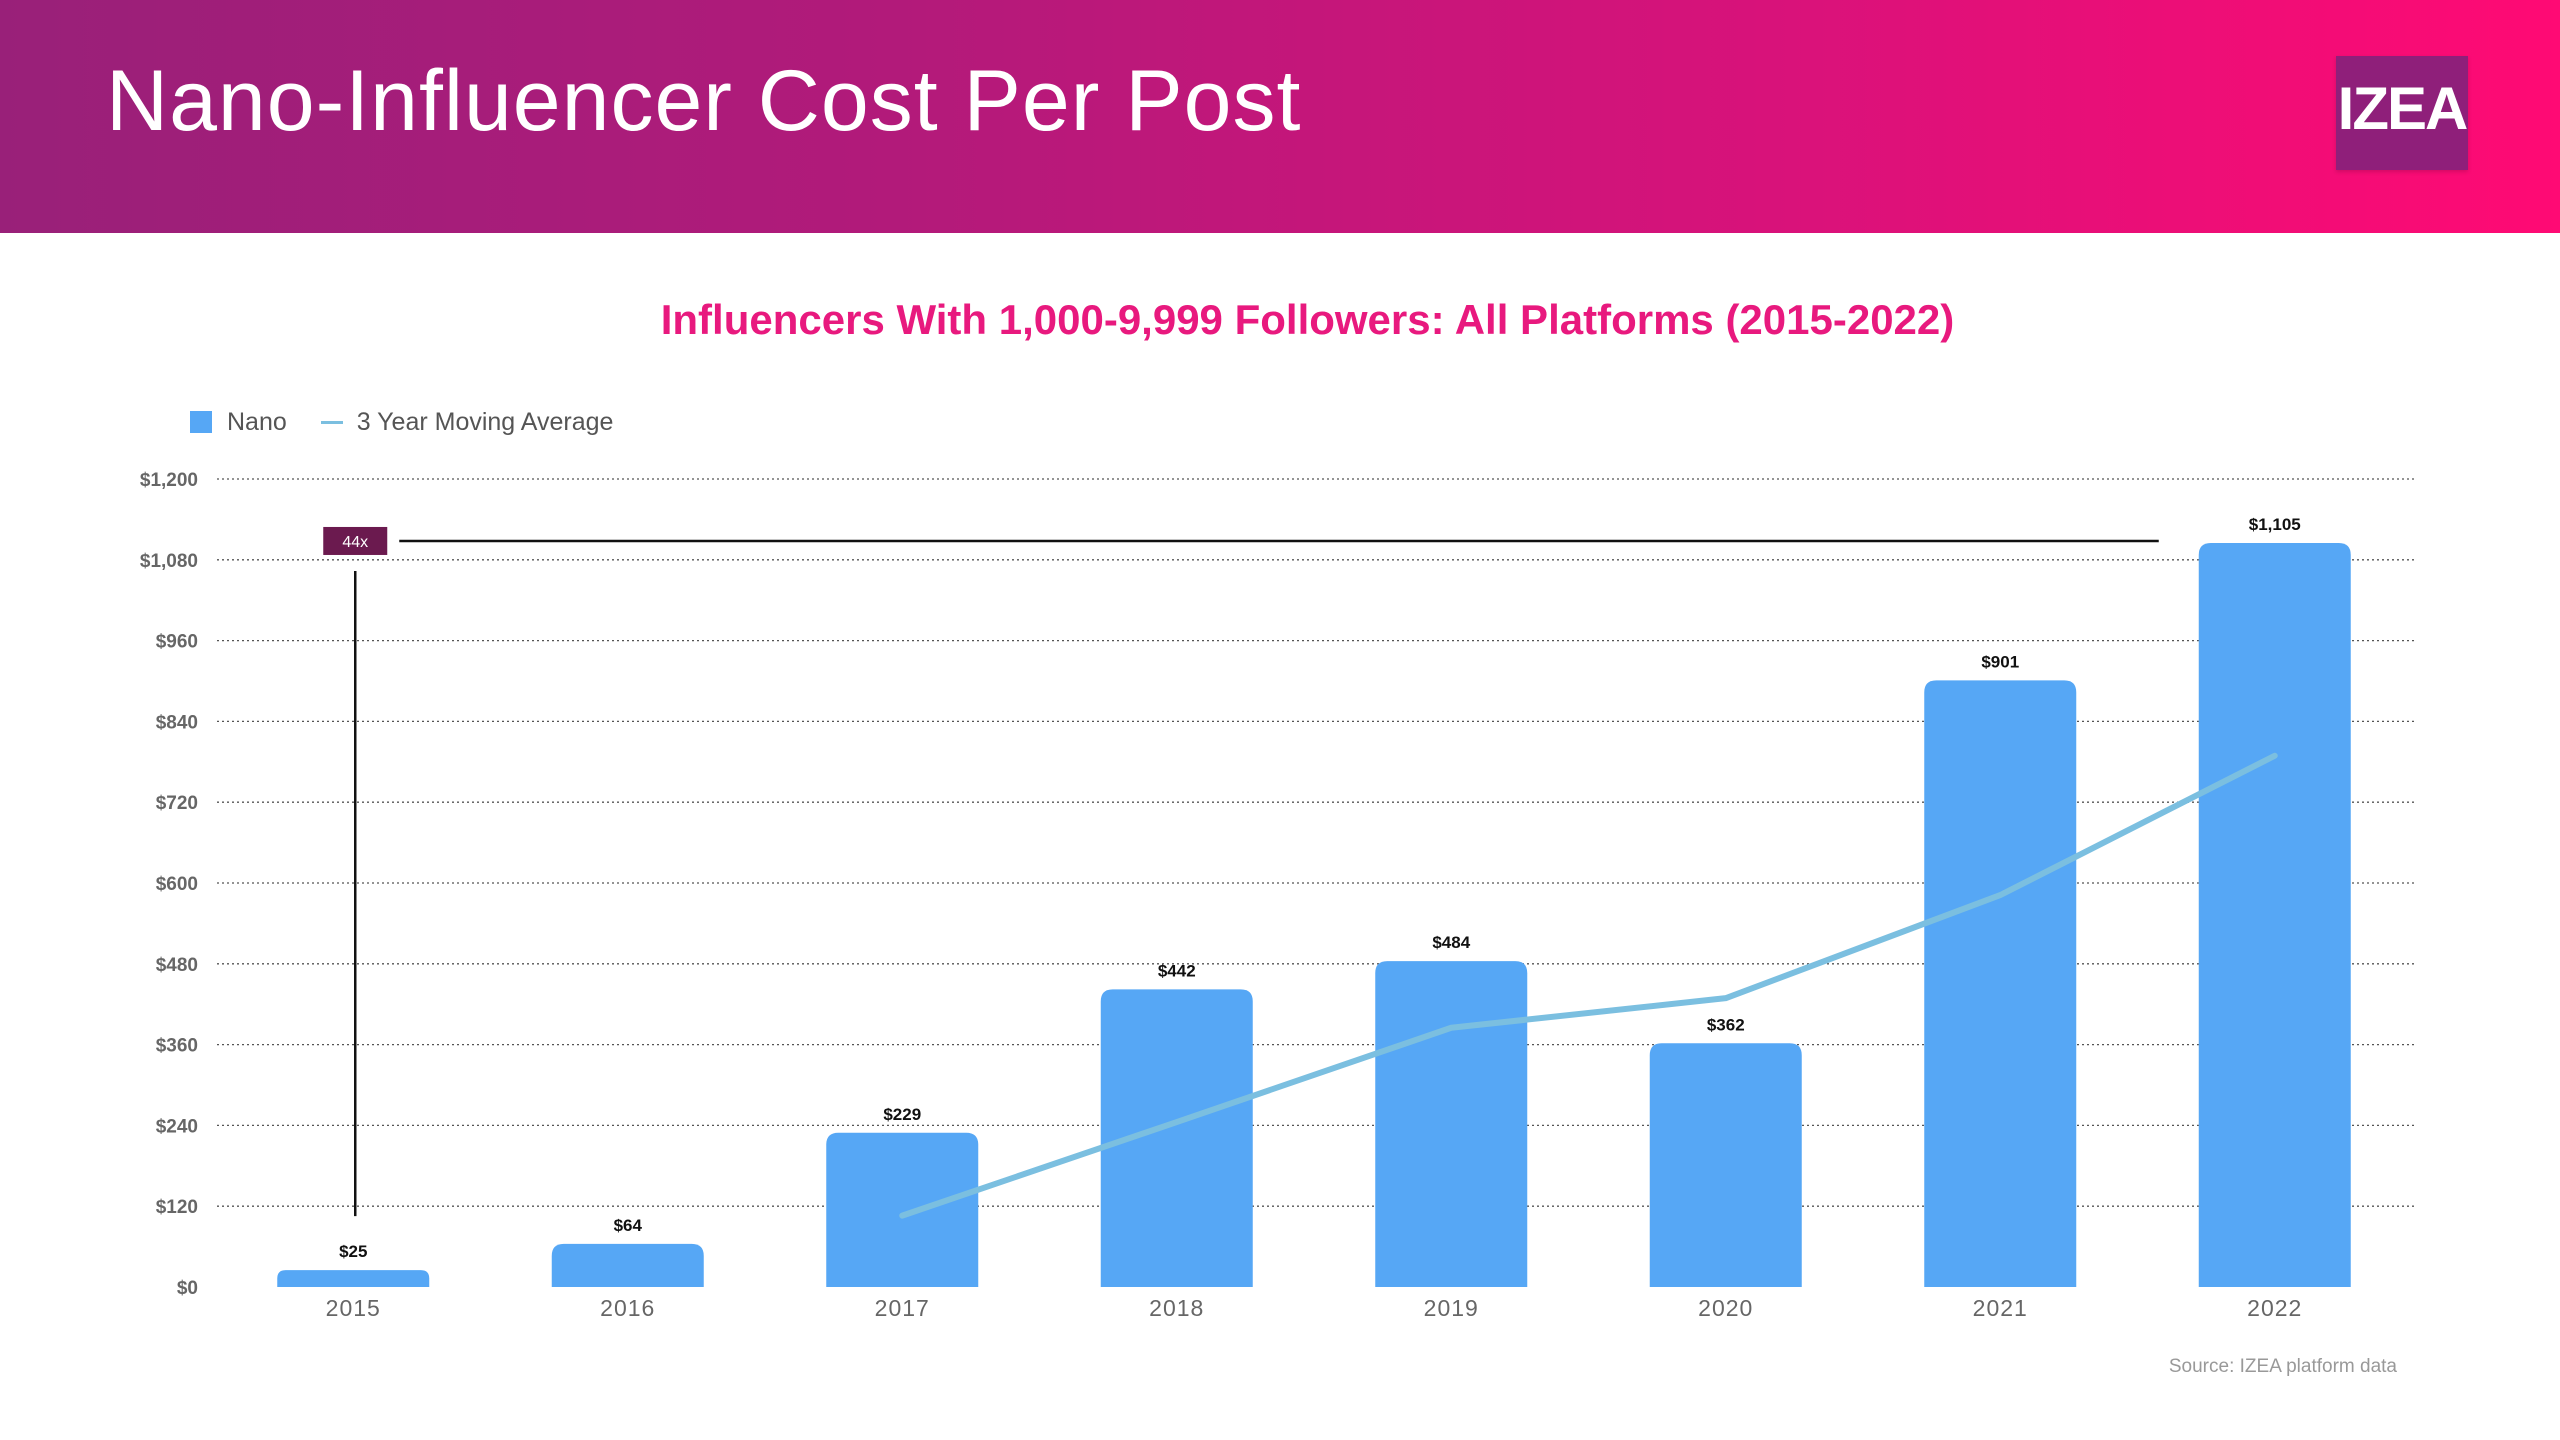 The height and width of the screenshot is (1440, 2560). What do you see at coordinates (177, 803) in the screenshot?
I see `y-tick-label: $720` at bounding box center [177, 803].